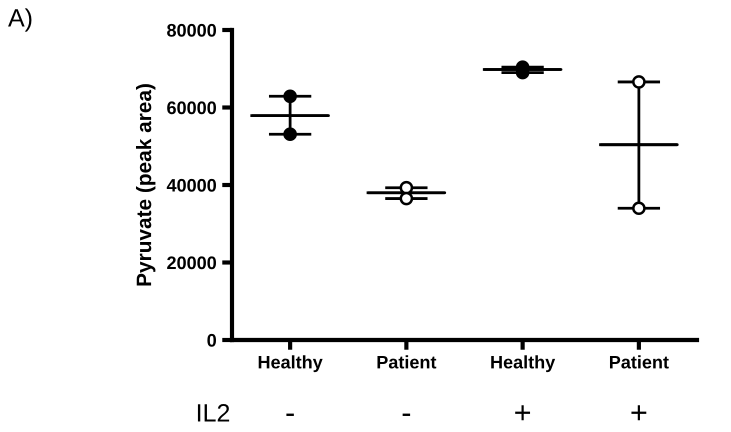  What do you see at coordinates (191, 263) in the screenshot?
I see `y-tick-label: 20000` at bounding box center [191, 263].